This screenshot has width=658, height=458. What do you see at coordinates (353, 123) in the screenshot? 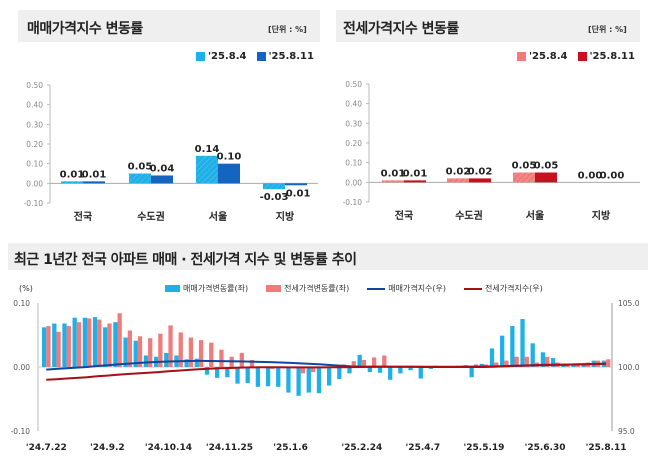
I see `y-tick-label: 0.30` at bounding box center [353, 123].